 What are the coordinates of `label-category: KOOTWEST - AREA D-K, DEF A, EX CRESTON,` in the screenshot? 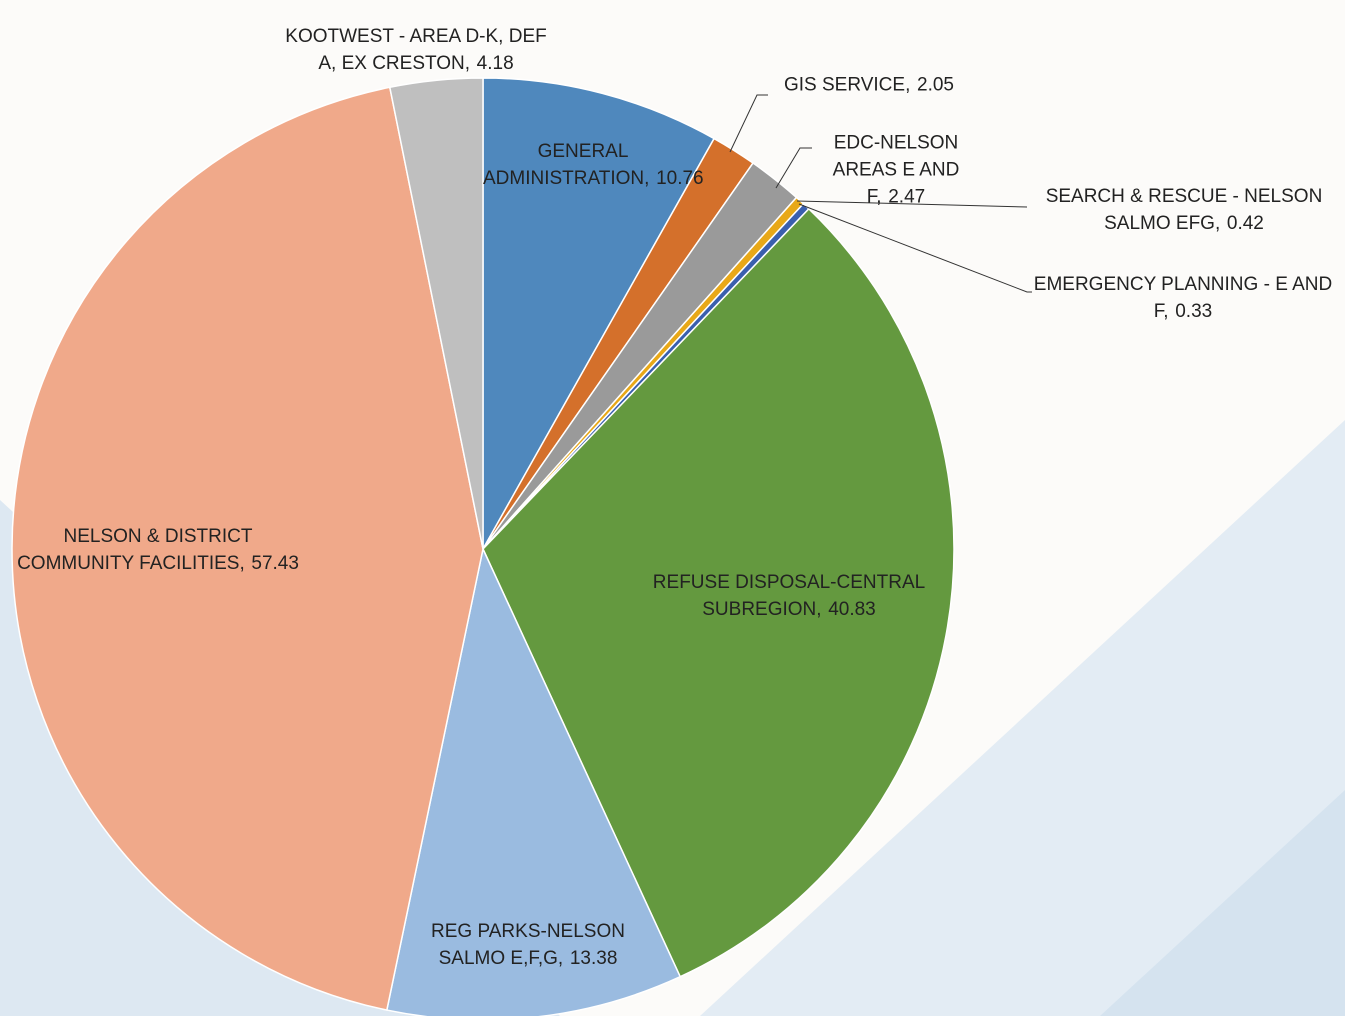 It's located at (416, 50).